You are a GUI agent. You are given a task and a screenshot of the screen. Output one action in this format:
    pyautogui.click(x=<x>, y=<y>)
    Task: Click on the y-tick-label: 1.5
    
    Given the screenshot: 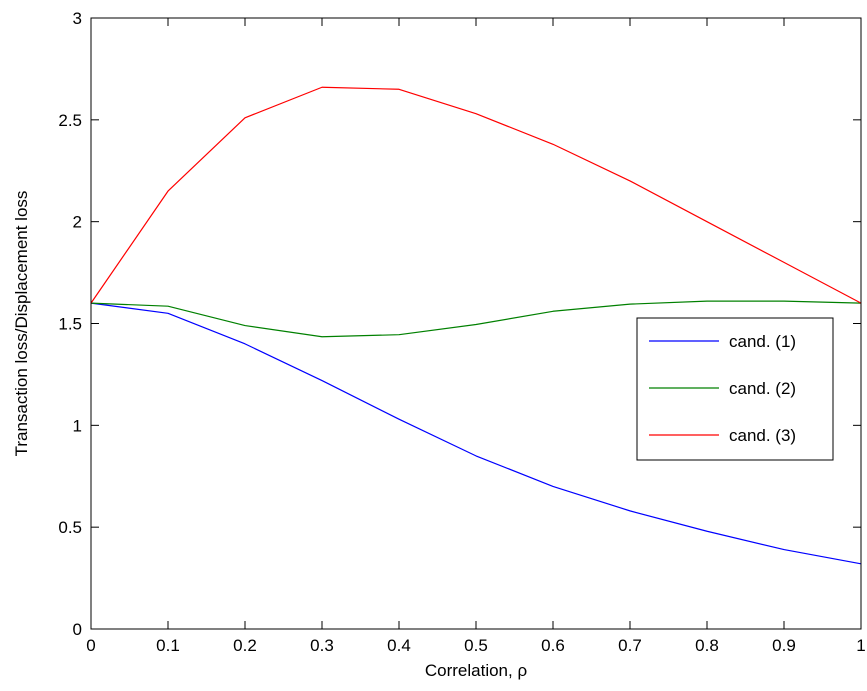 What is the action you would take?
    pyautogui.click(x=70, y=324)
    